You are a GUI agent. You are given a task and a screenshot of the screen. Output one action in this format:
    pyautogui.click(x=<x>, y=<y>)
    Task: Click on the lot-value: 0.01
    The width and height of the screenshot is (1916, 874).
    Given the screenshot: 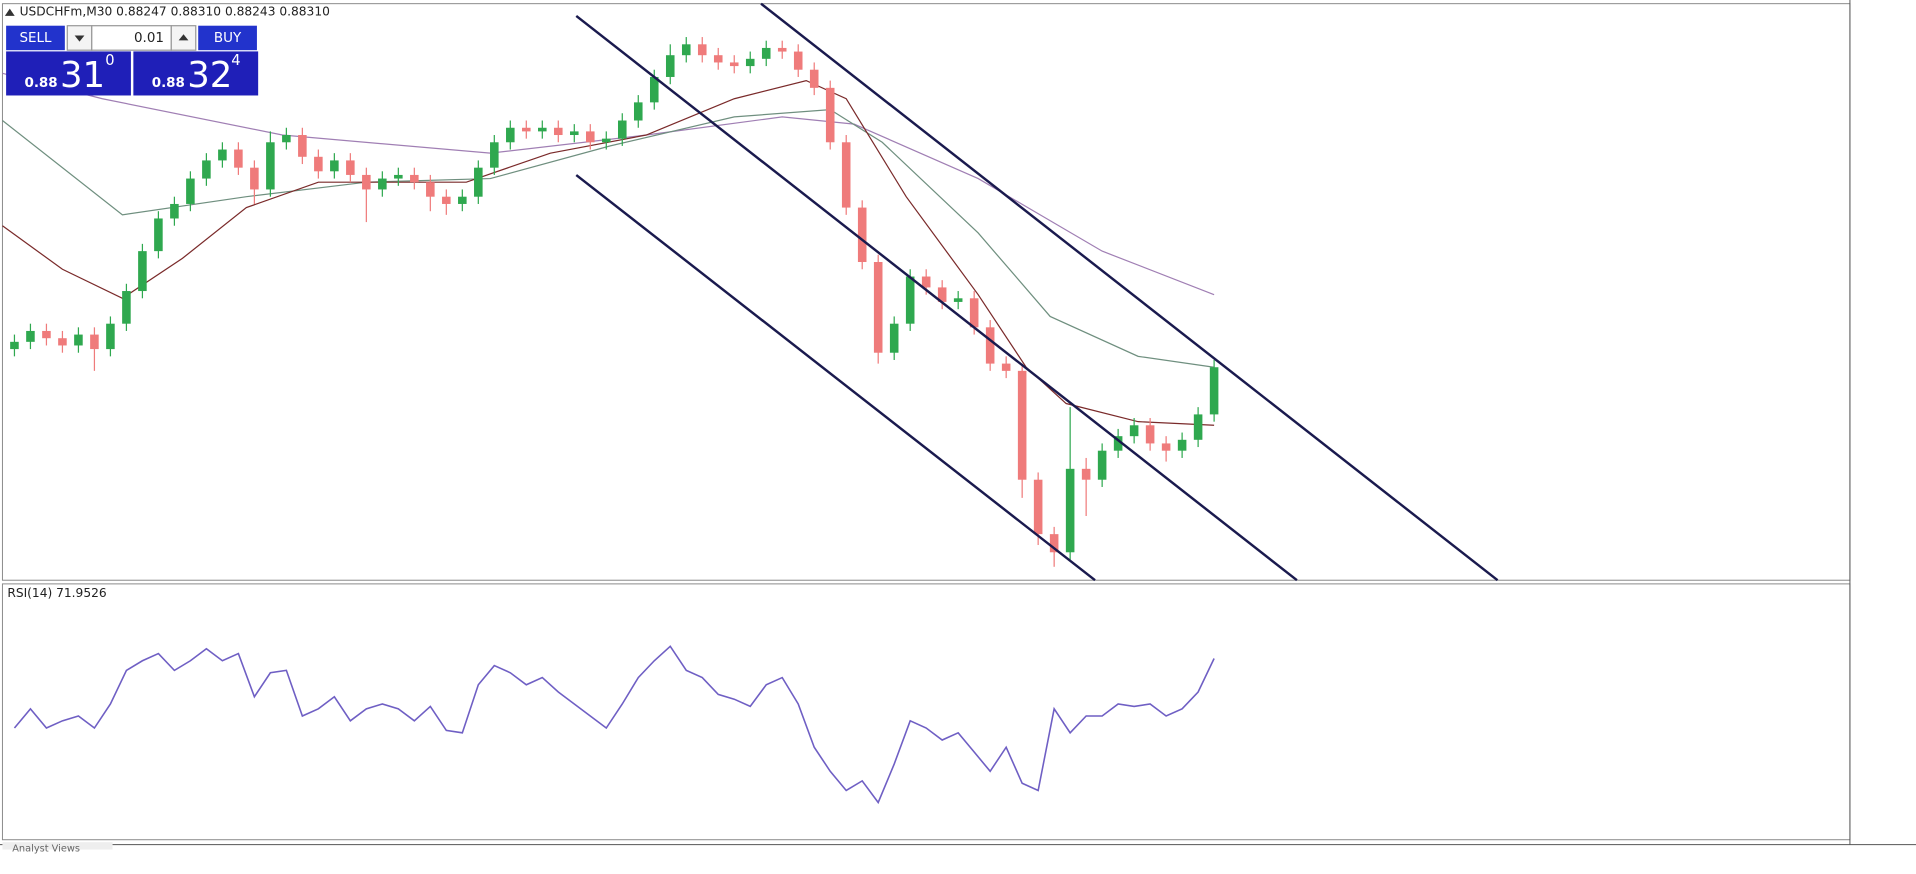 What is the action you would take?
    pyautogui.click(x=149, y=38)
    